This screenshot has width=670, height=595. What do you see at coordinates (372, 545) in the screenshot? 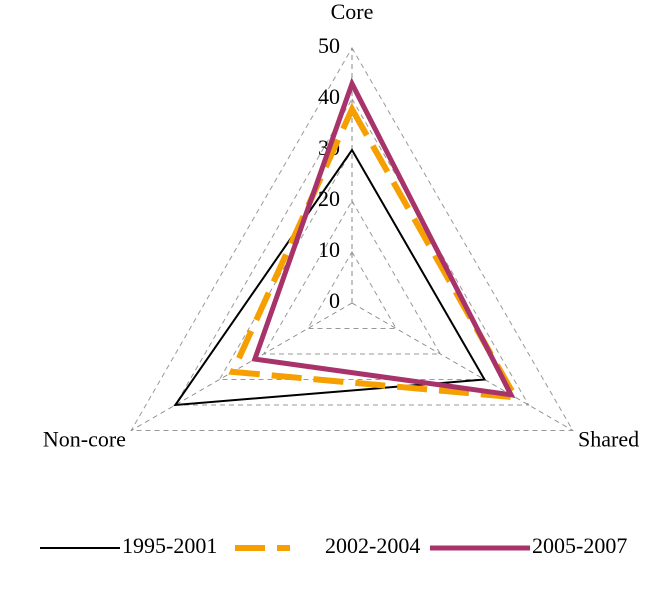
I see `legend-label: 2002-2004` at bounding box center [372, 545].